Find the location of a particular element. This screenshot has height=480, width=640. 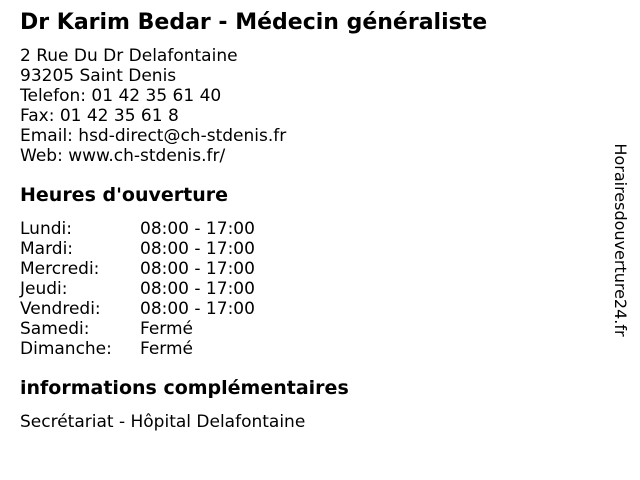

hours-day-label: Samedi: is located at coordinates (55, 329).